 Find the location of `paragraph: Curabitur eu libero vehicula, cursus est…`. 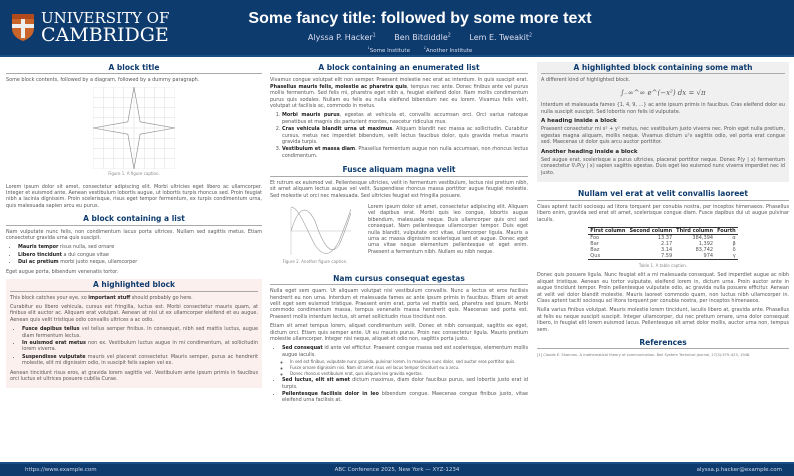

paragraph: Curabitur eu libero vehicula, cursus est… is located at coordinates (134, 313).